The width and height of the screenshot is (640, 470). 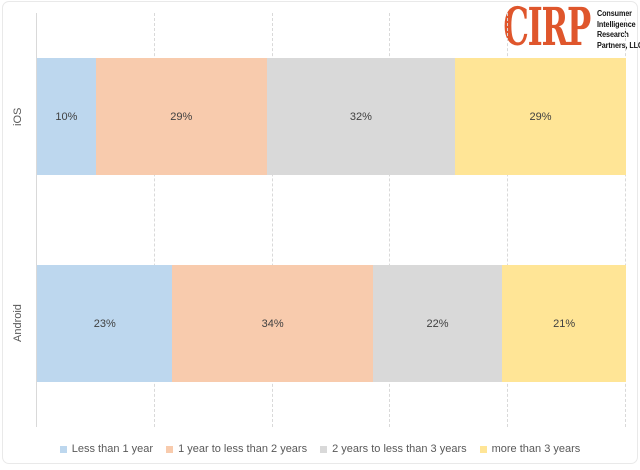 I want to click on legend-item: 1 year to less than 2 years, so click(x=236, y=449).